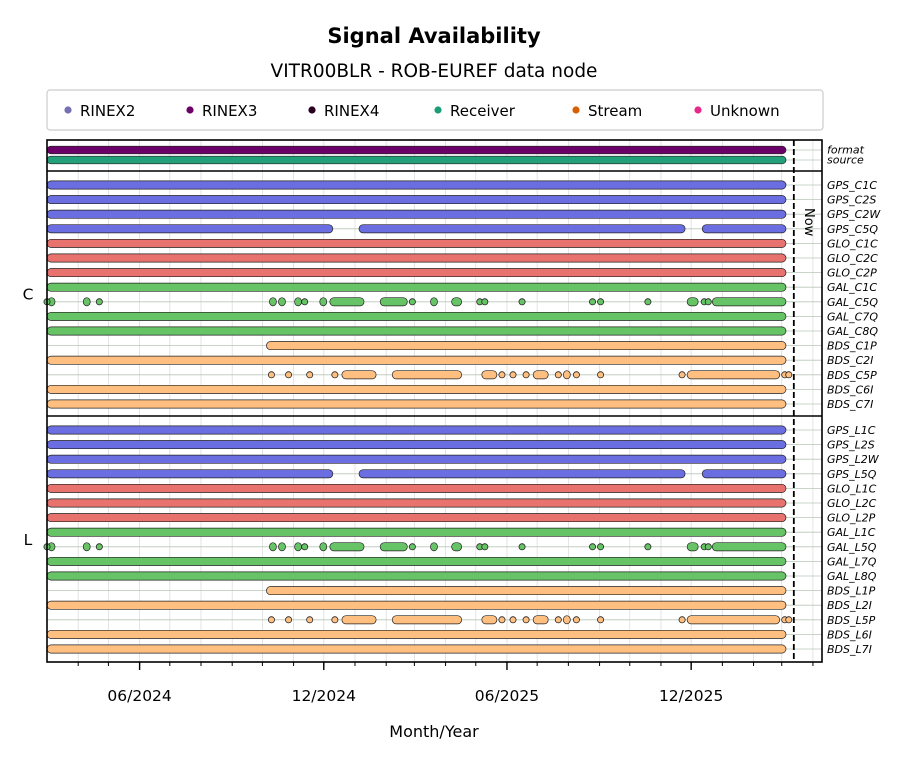 The image size is (914, 762). What do you see at coordinates (416, 160) in the screenshot?
I see `bar-source` at bounding box center [416, 160].